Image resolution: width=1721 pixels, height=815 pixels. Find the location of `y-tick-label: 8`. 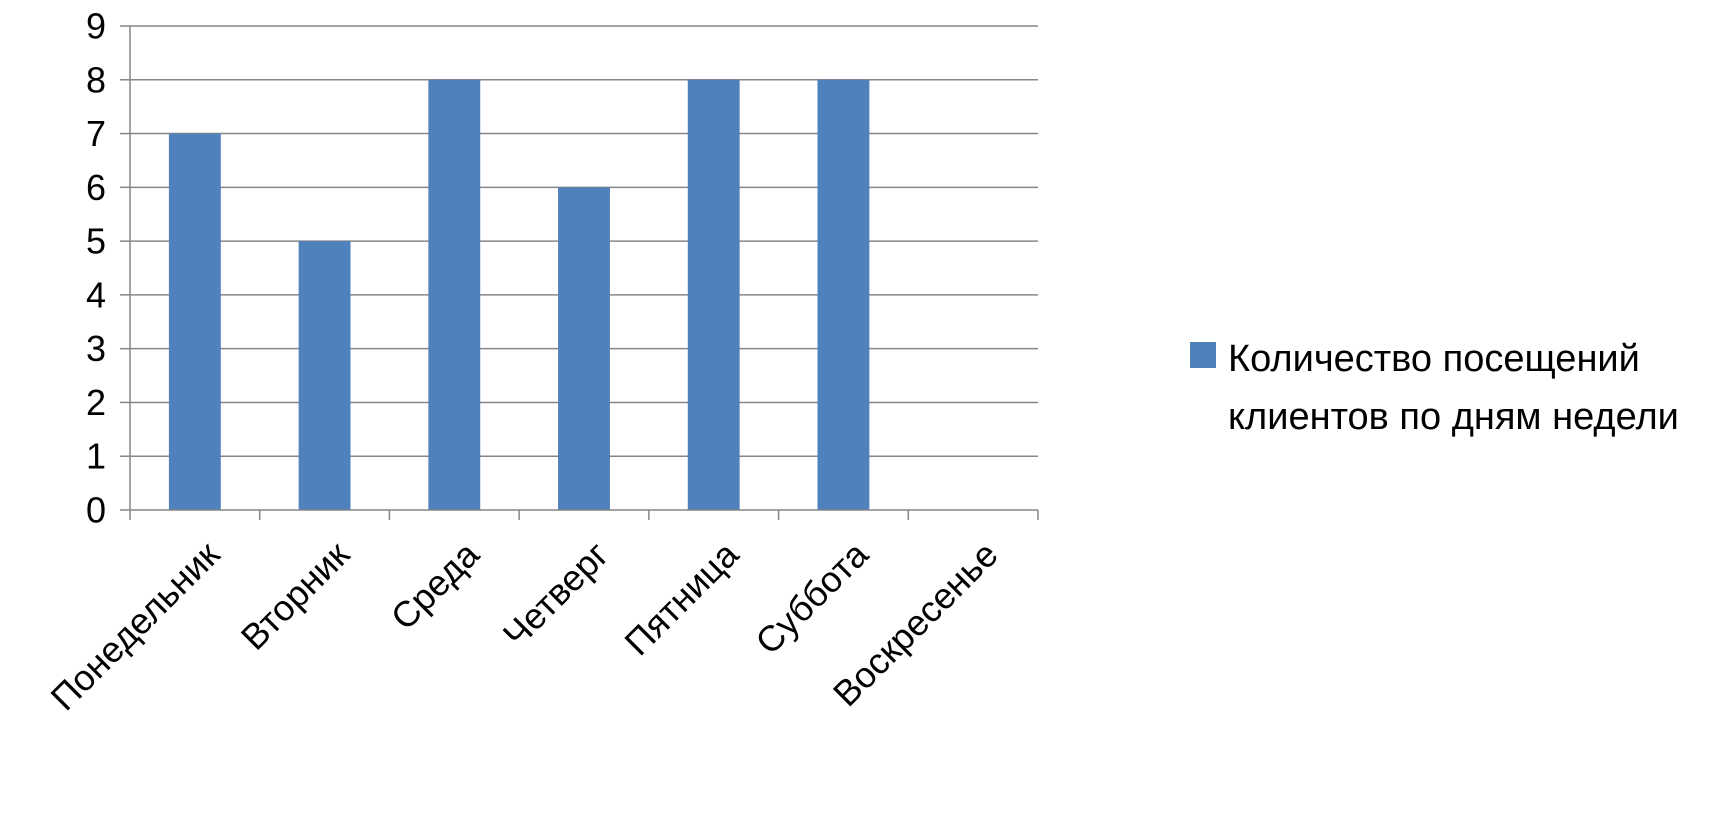

y-tick-label: 8 is located at coordinates (96, 79).